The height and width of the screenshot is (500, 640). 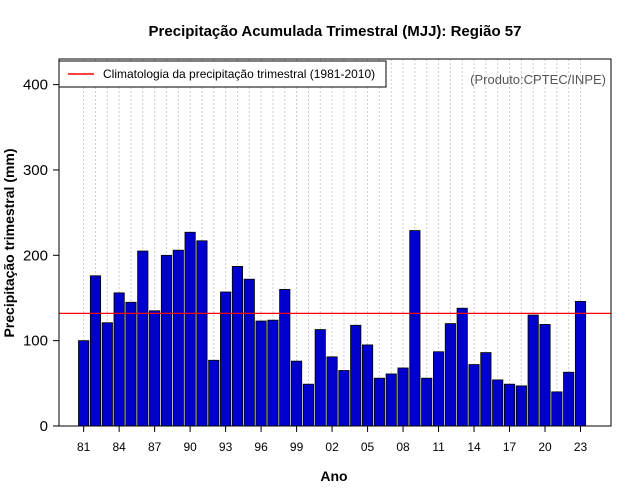 I want to click on bar-2019, so click(x=533, y=370).